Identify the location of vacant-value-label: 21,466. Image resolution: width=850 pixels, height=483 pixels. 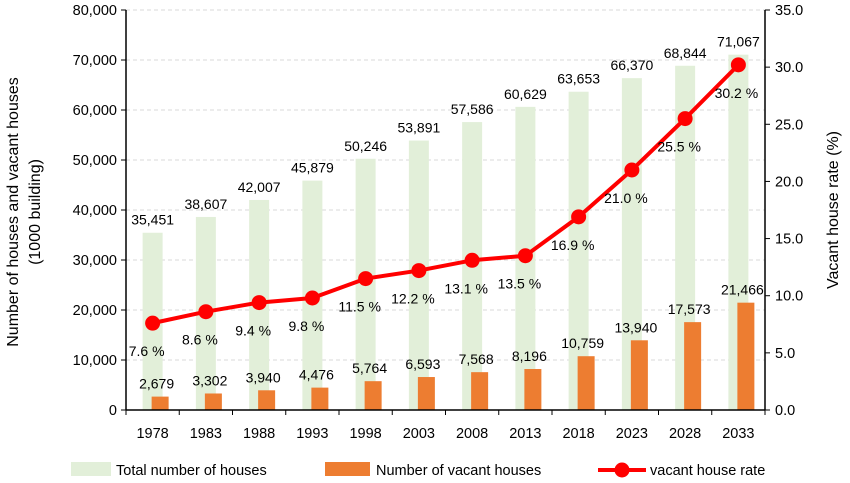
(742, 290).